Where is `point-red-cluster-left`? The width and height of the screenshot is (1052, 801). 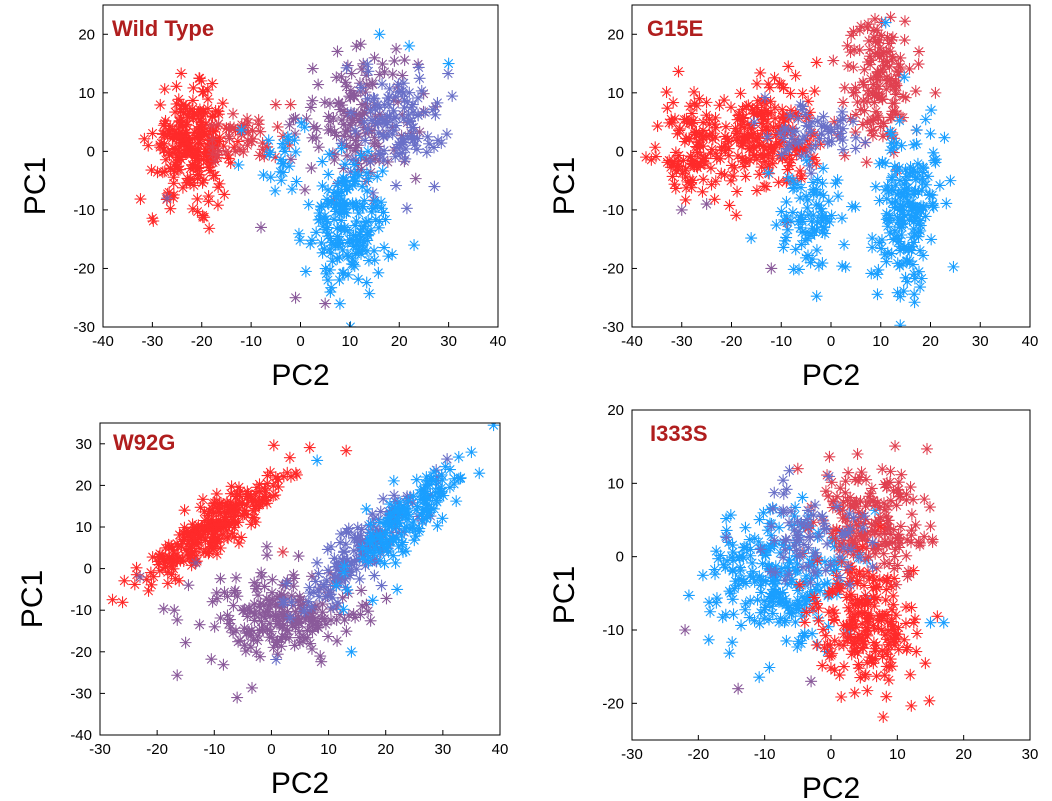 point-red-cluster-left is located at coordinates (686, 187).